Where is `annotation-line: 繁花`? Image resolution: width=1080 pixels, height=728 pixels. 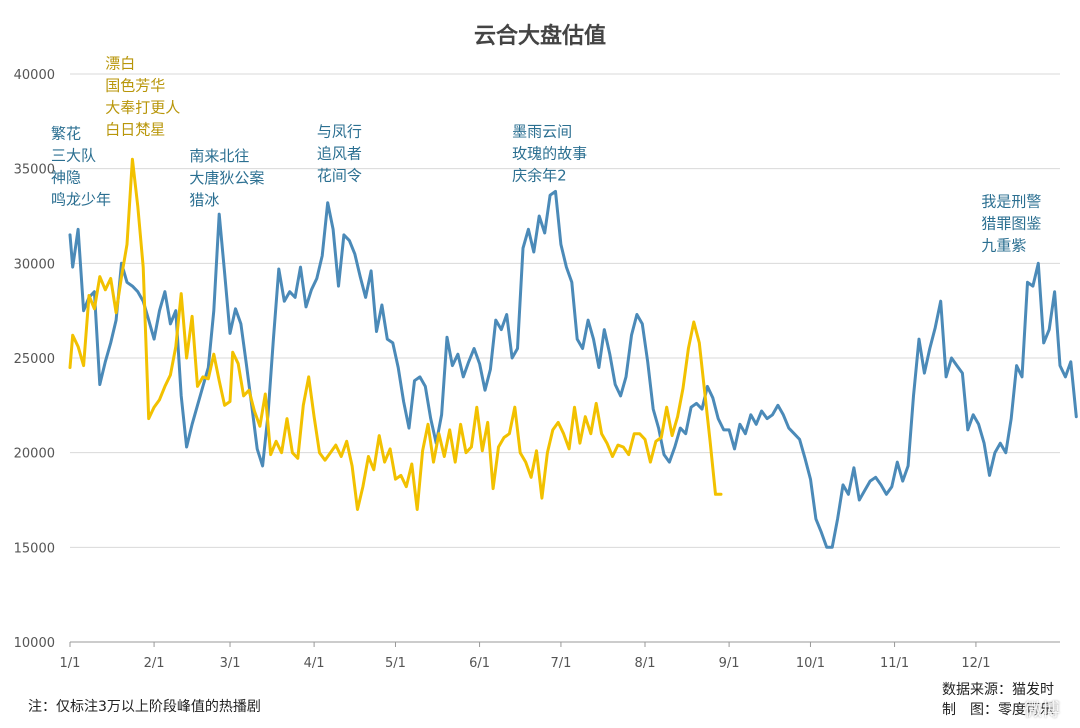
annotation-line: 繁花 is located at coordinates (66, 133).